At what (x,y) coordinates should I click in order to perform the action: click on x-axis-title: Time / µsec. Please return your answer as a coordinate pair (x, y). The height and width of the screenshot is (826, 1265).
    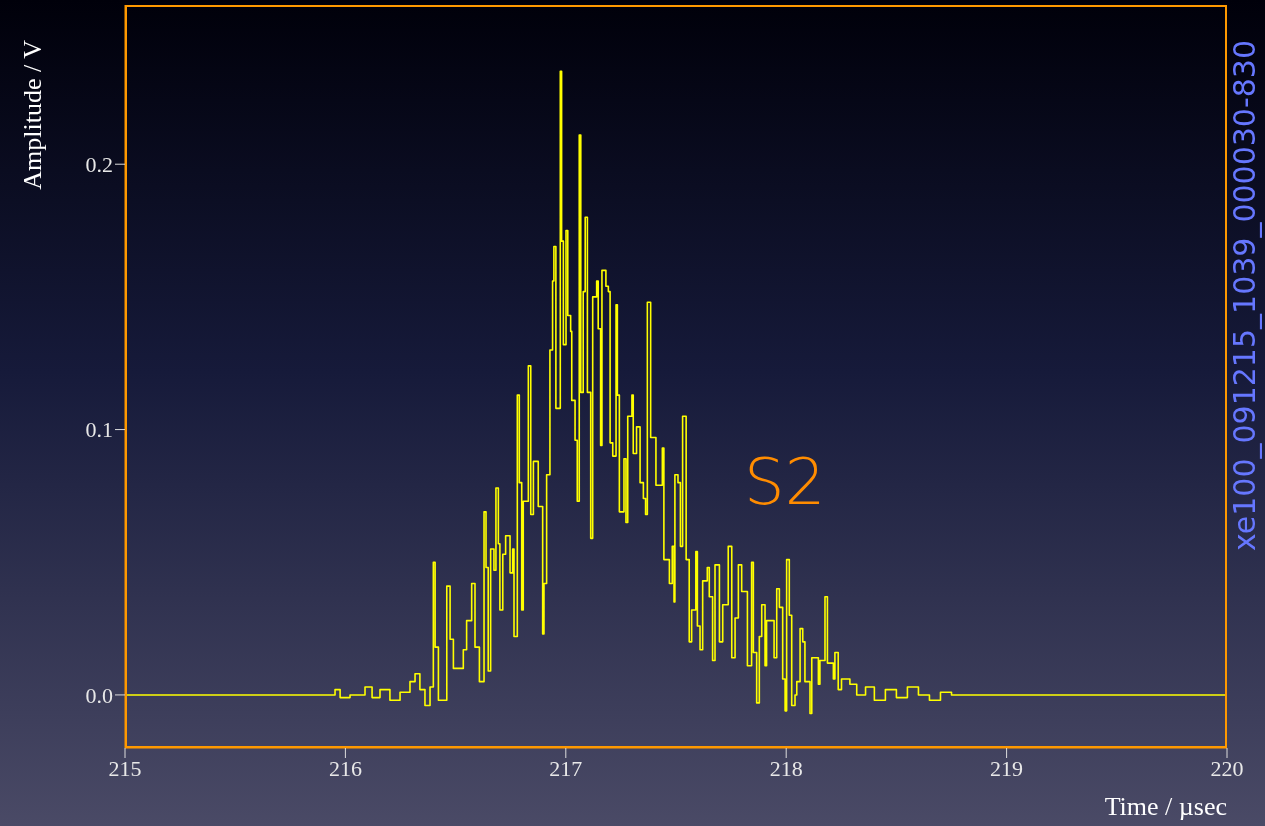
    Looking at the image, I should click on (1165, 807).